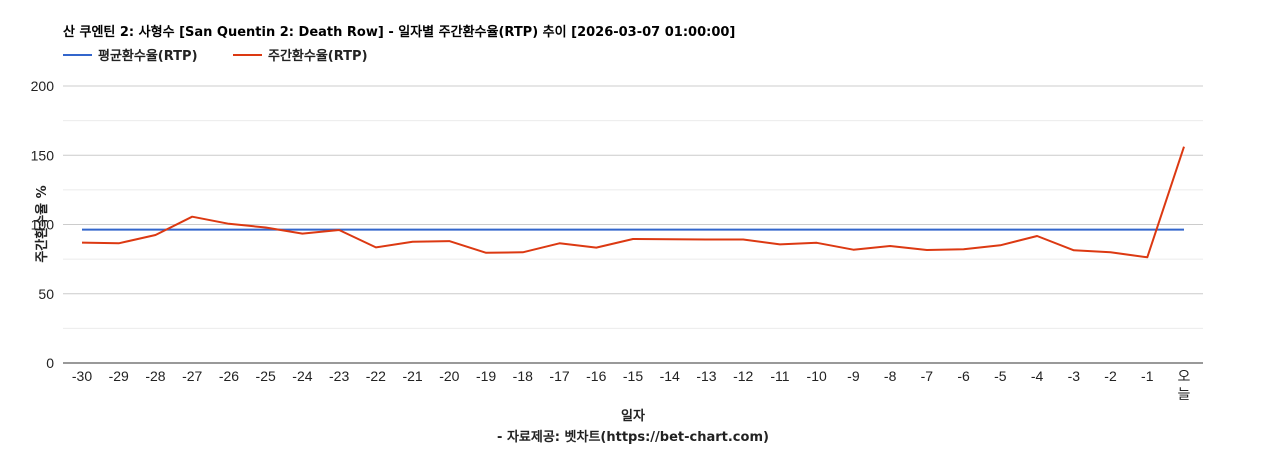 The image size is (1268, 450). Describe the element at coordinates (376, 376) in the screenshot. I see `x-tick-label: -22` at that location.